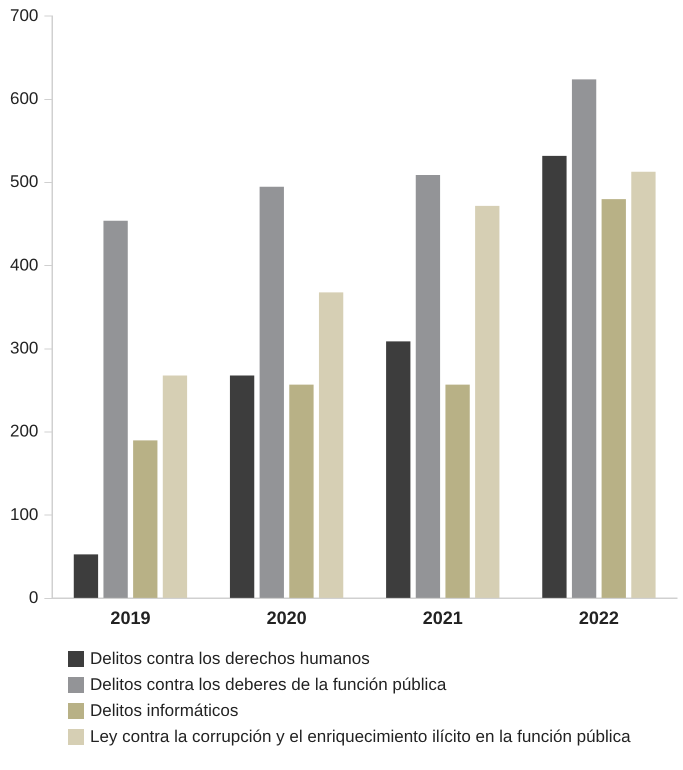 The image size is (683, 770). What do you see at coordinates (230, 659) in the screenshot?
I see `legend-label: Delitos contra los derechos humanos` at bounding box center [230, 659].